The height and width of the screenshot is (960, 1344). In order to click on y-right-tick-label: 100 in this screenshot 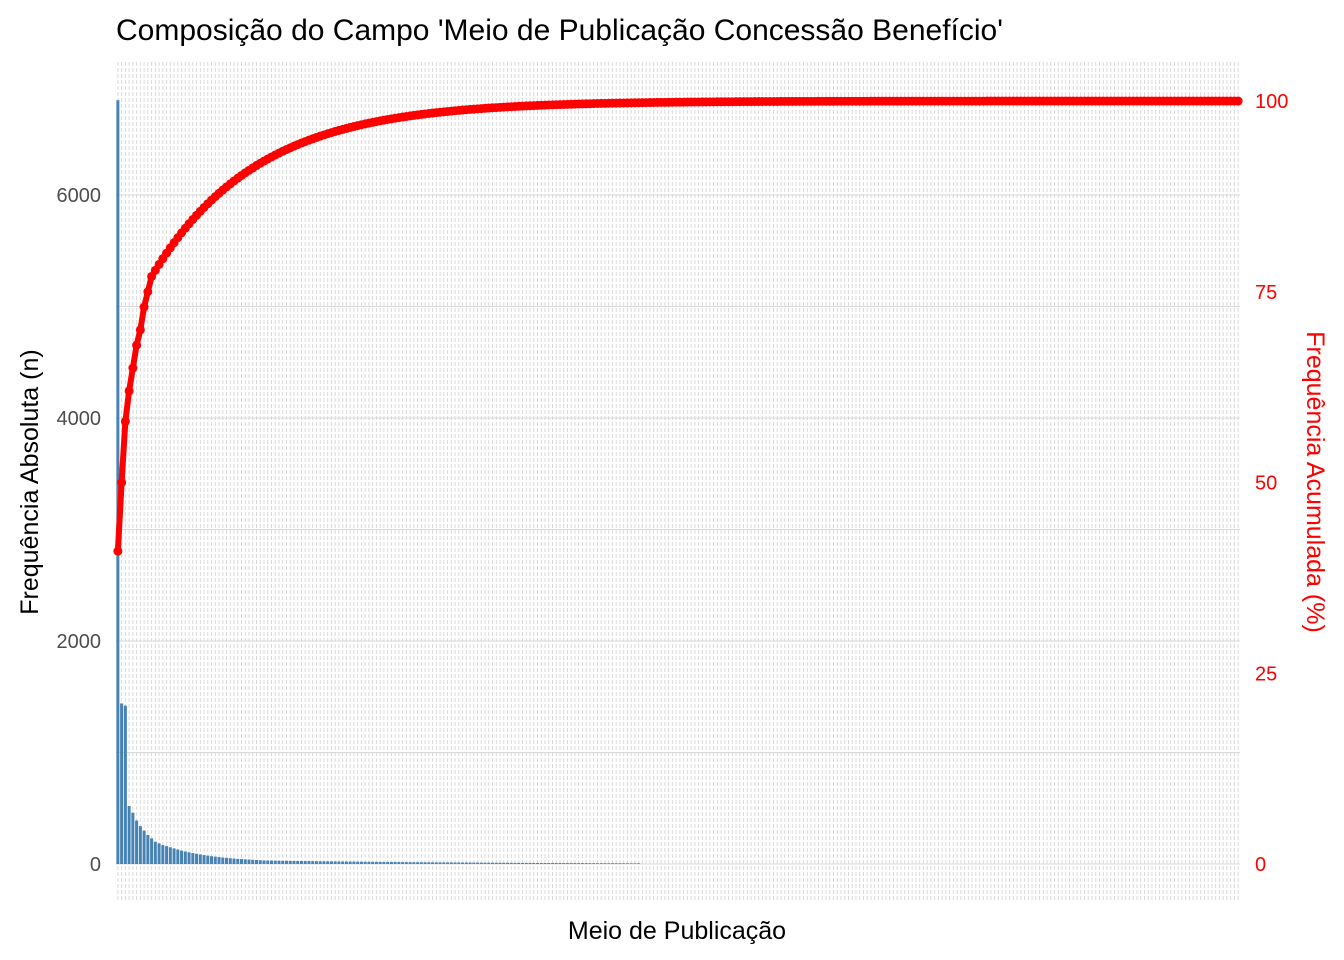, I will do `click(1271, 102)`.